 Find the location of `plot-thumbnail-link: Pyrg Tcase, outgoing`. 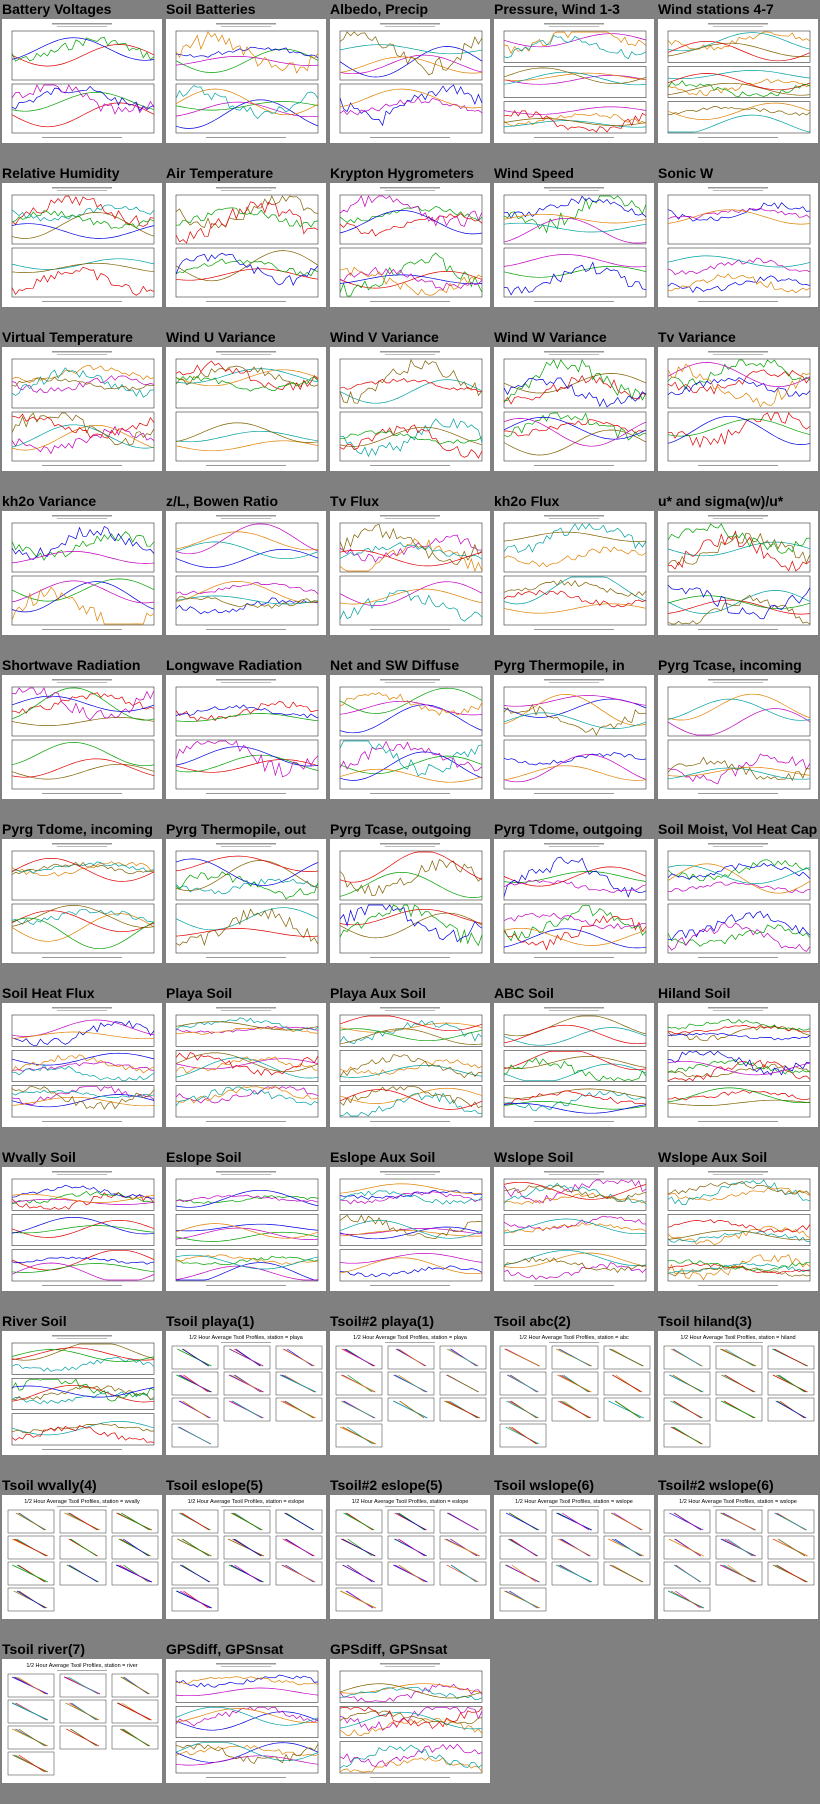

plot-thumbnail-link: Pyrg Tcase, outgoing is located at coordinates (410, 902).